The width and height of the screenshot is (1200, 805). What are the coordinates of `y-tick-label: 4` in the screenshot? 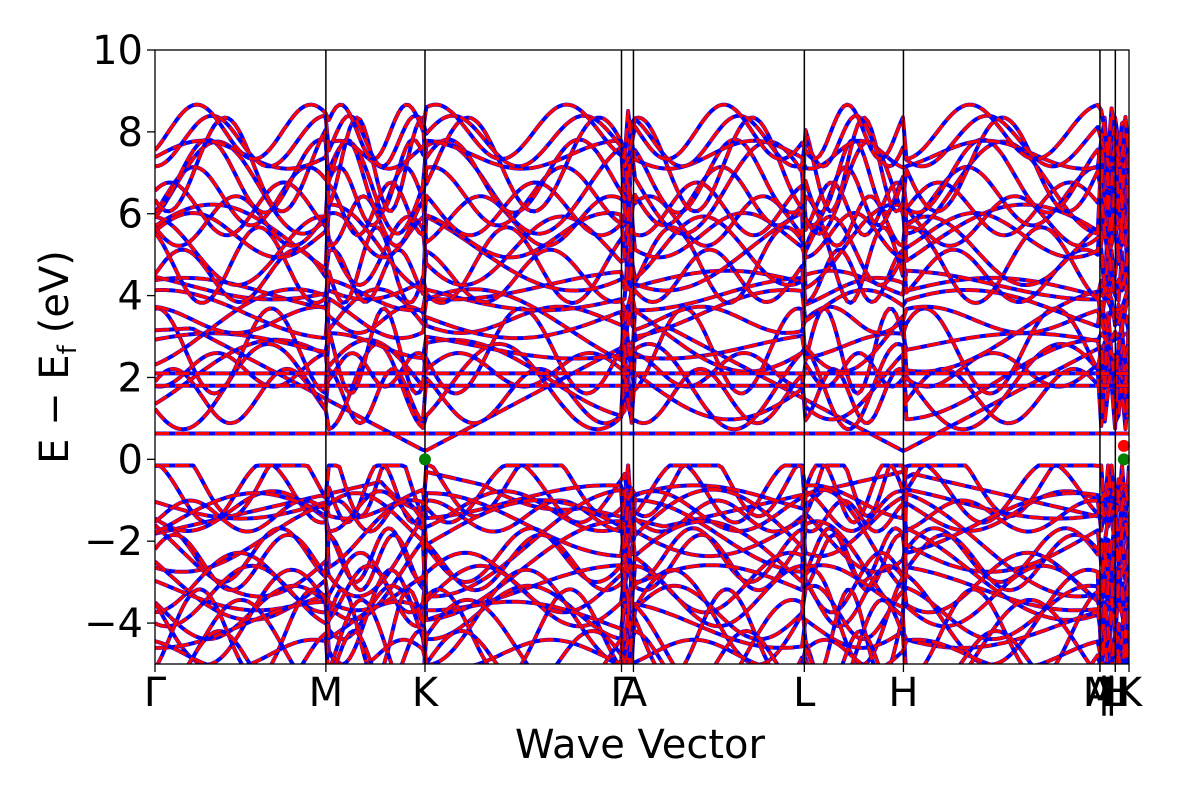 It's located at (130, 297).